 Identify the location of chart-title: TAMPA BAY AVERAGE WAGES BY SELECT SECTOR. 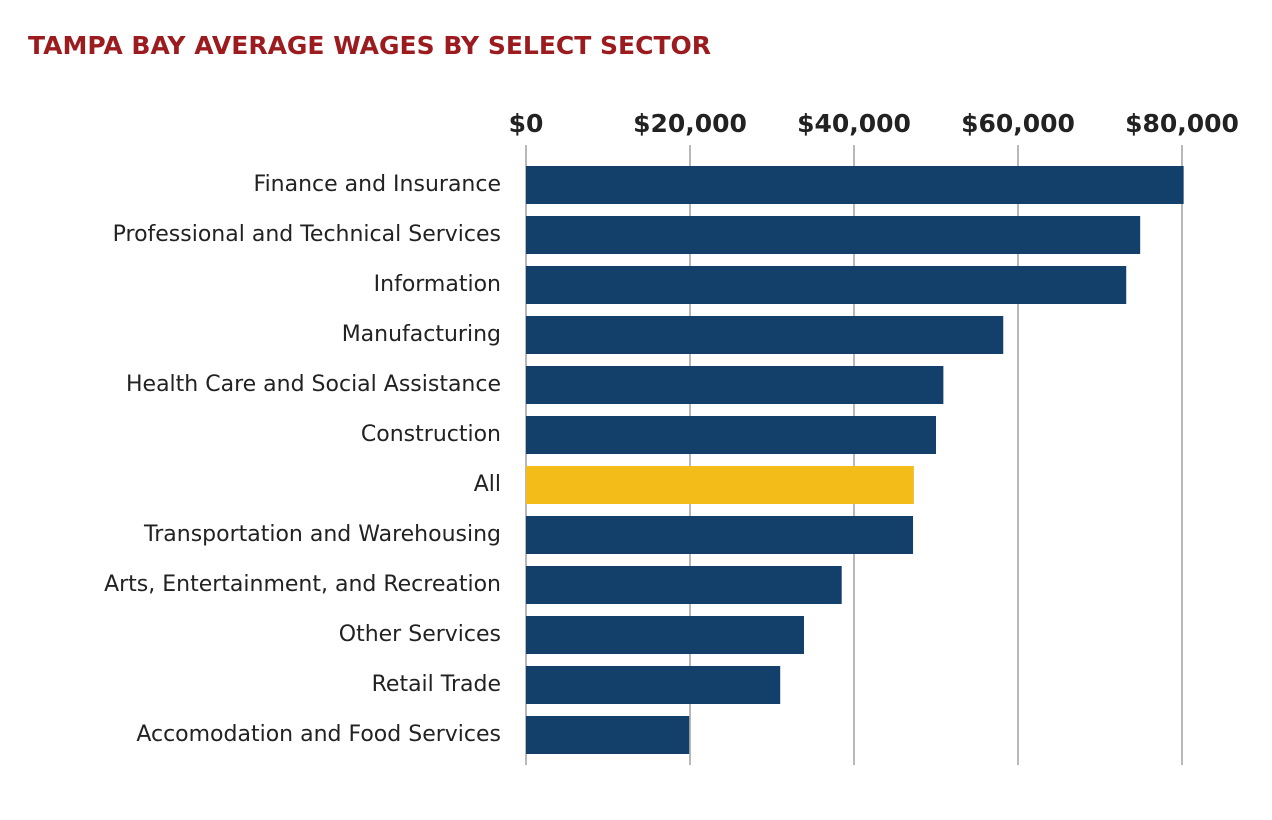
(369, 45).